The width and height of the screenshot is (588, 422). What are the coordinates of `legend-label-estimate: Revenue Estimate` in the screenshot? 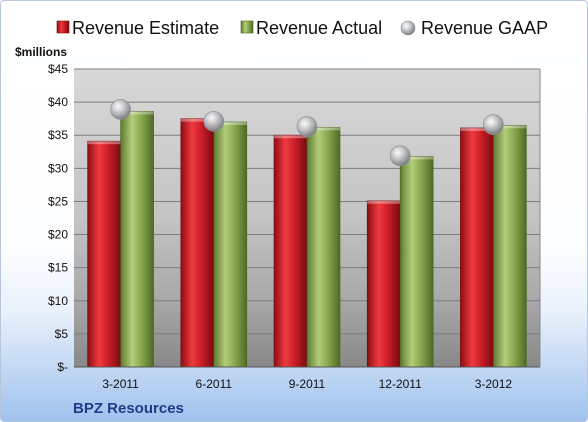 It's located at (145, 28).